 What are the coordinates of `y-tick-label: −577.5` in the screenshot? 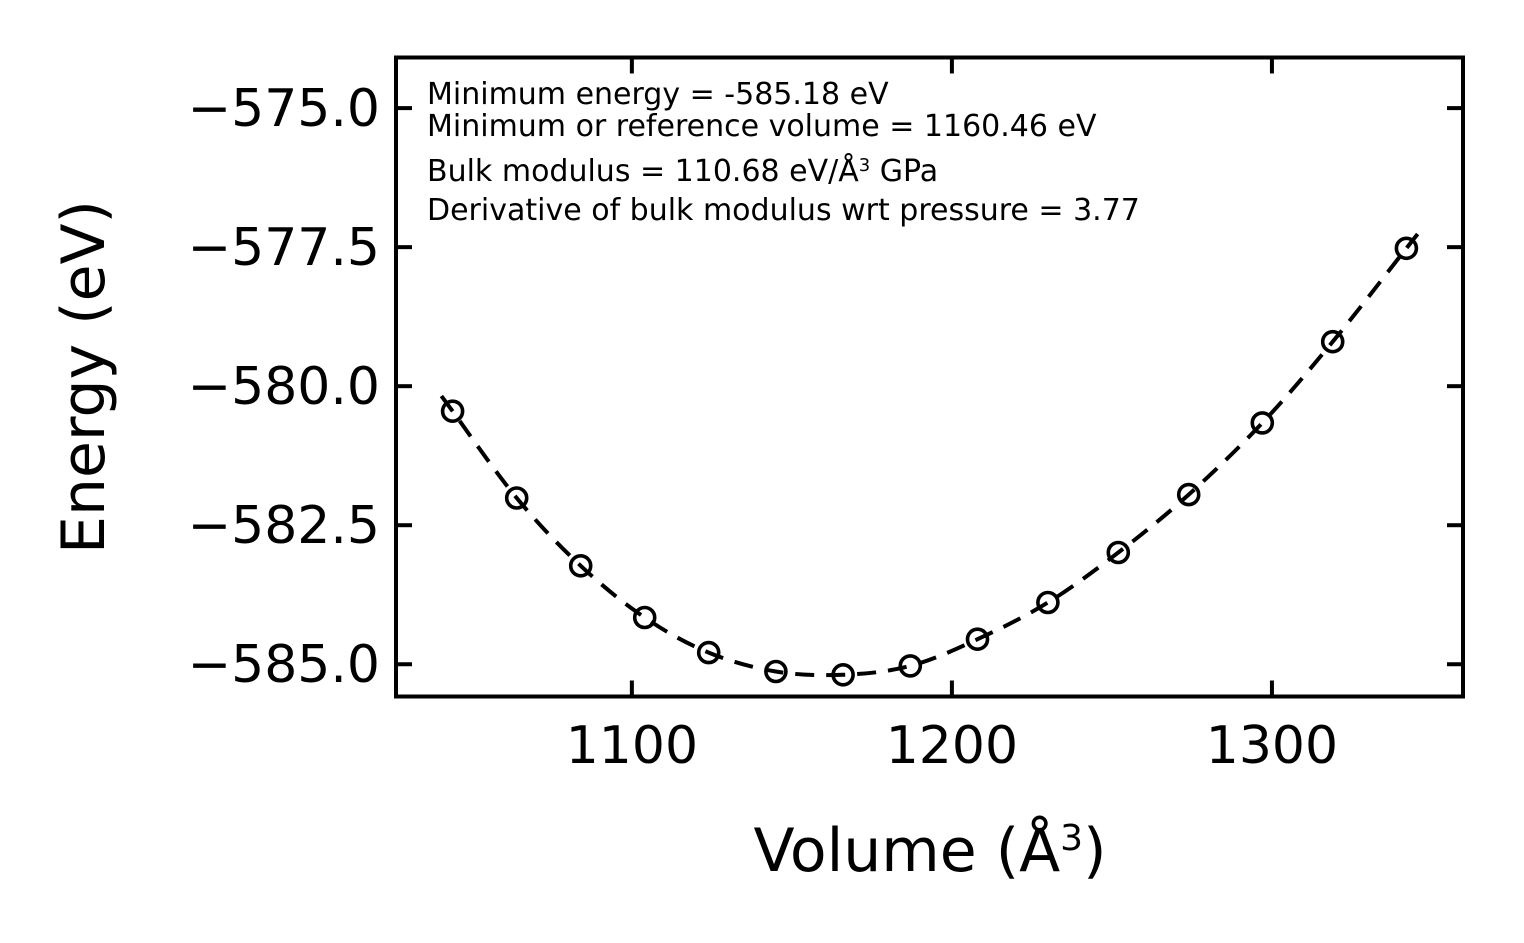 It's located at (283, 248).